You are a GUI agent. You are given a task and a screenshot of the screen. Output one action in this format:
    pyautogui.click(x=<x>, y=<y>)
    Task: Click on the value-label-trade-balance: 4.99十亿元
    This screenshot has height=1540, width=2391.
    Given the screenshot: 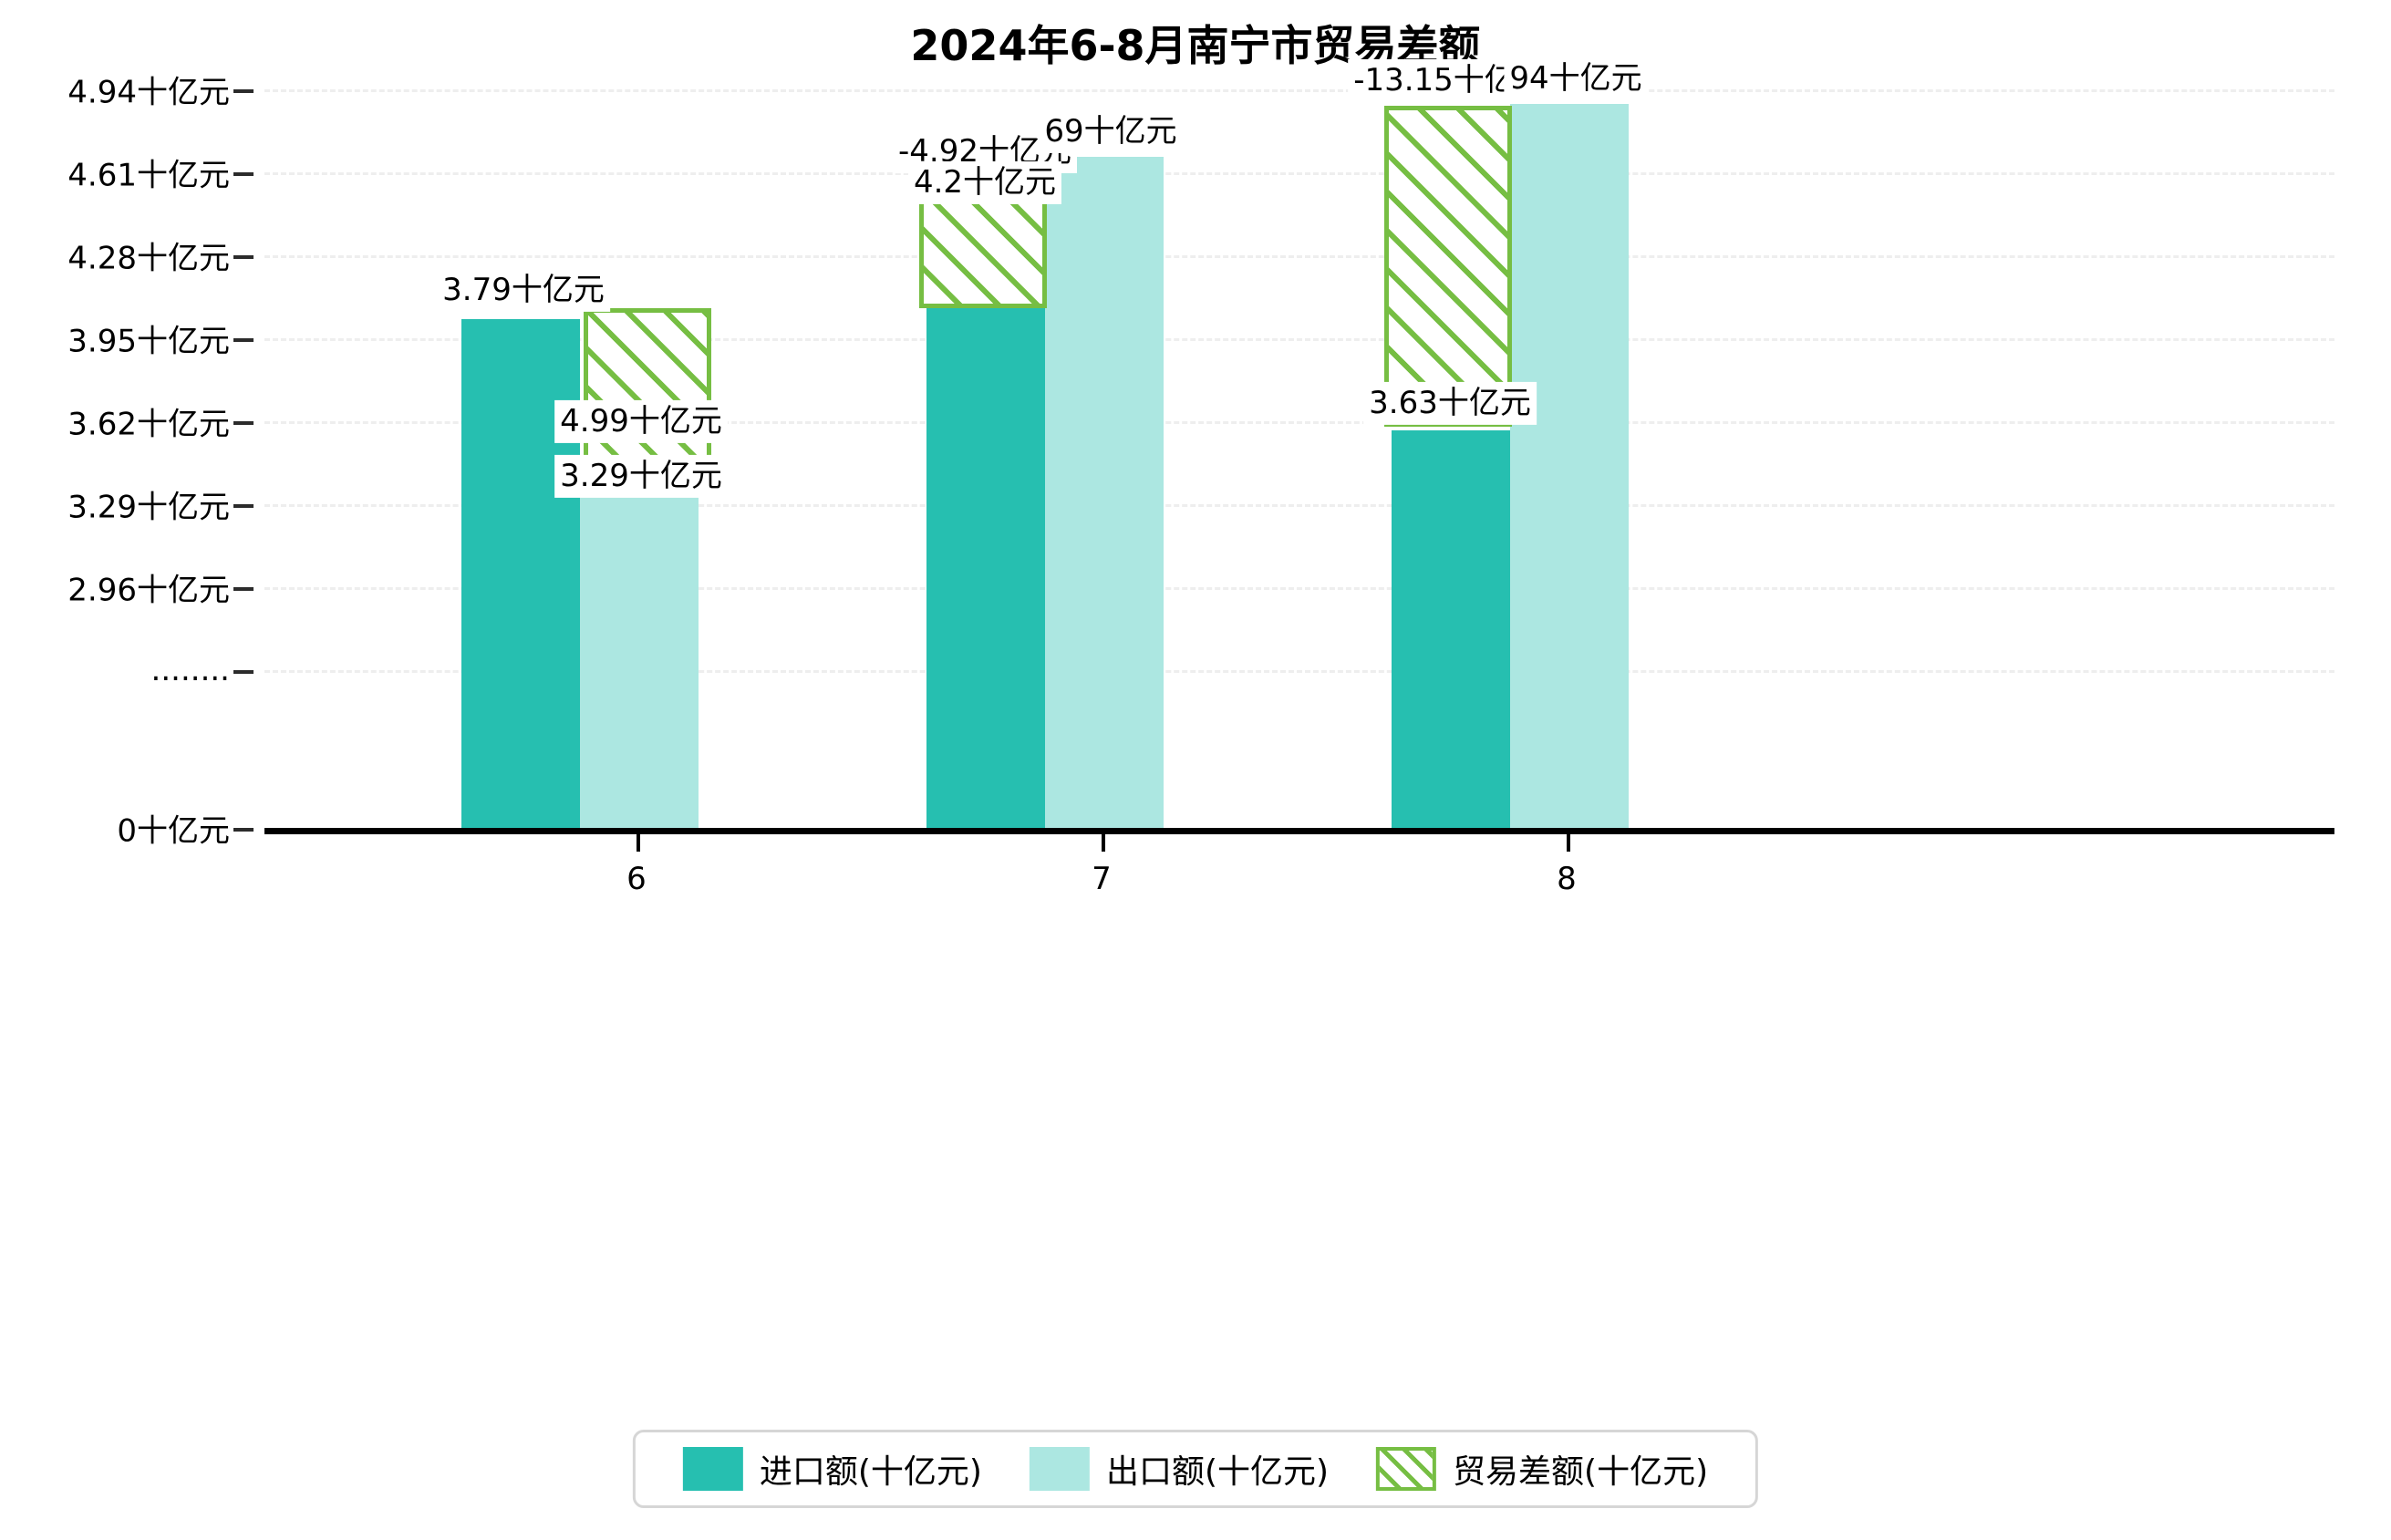 What is the action you would take?
    pyautogui.click(x=641, y=421)
    